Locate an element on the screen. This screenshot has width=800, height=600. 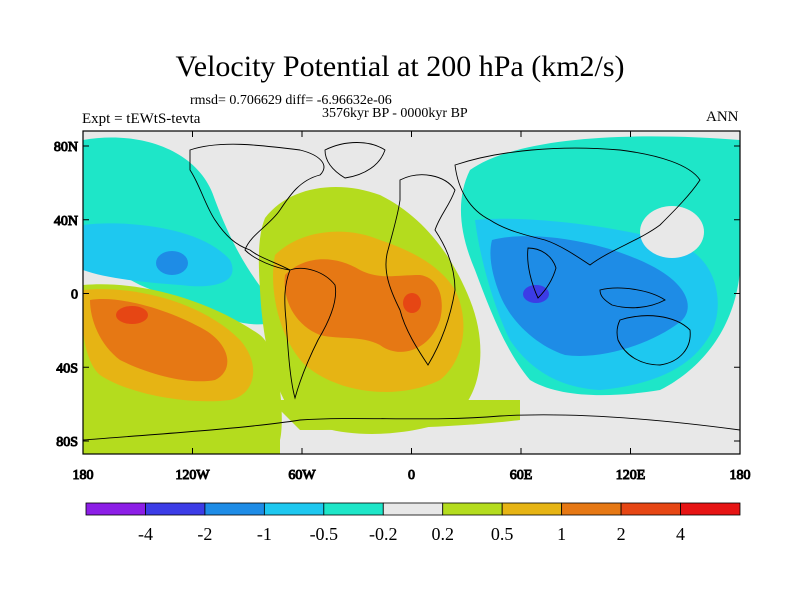
x-tick-label: 120W is located at coordinates (192, 475).